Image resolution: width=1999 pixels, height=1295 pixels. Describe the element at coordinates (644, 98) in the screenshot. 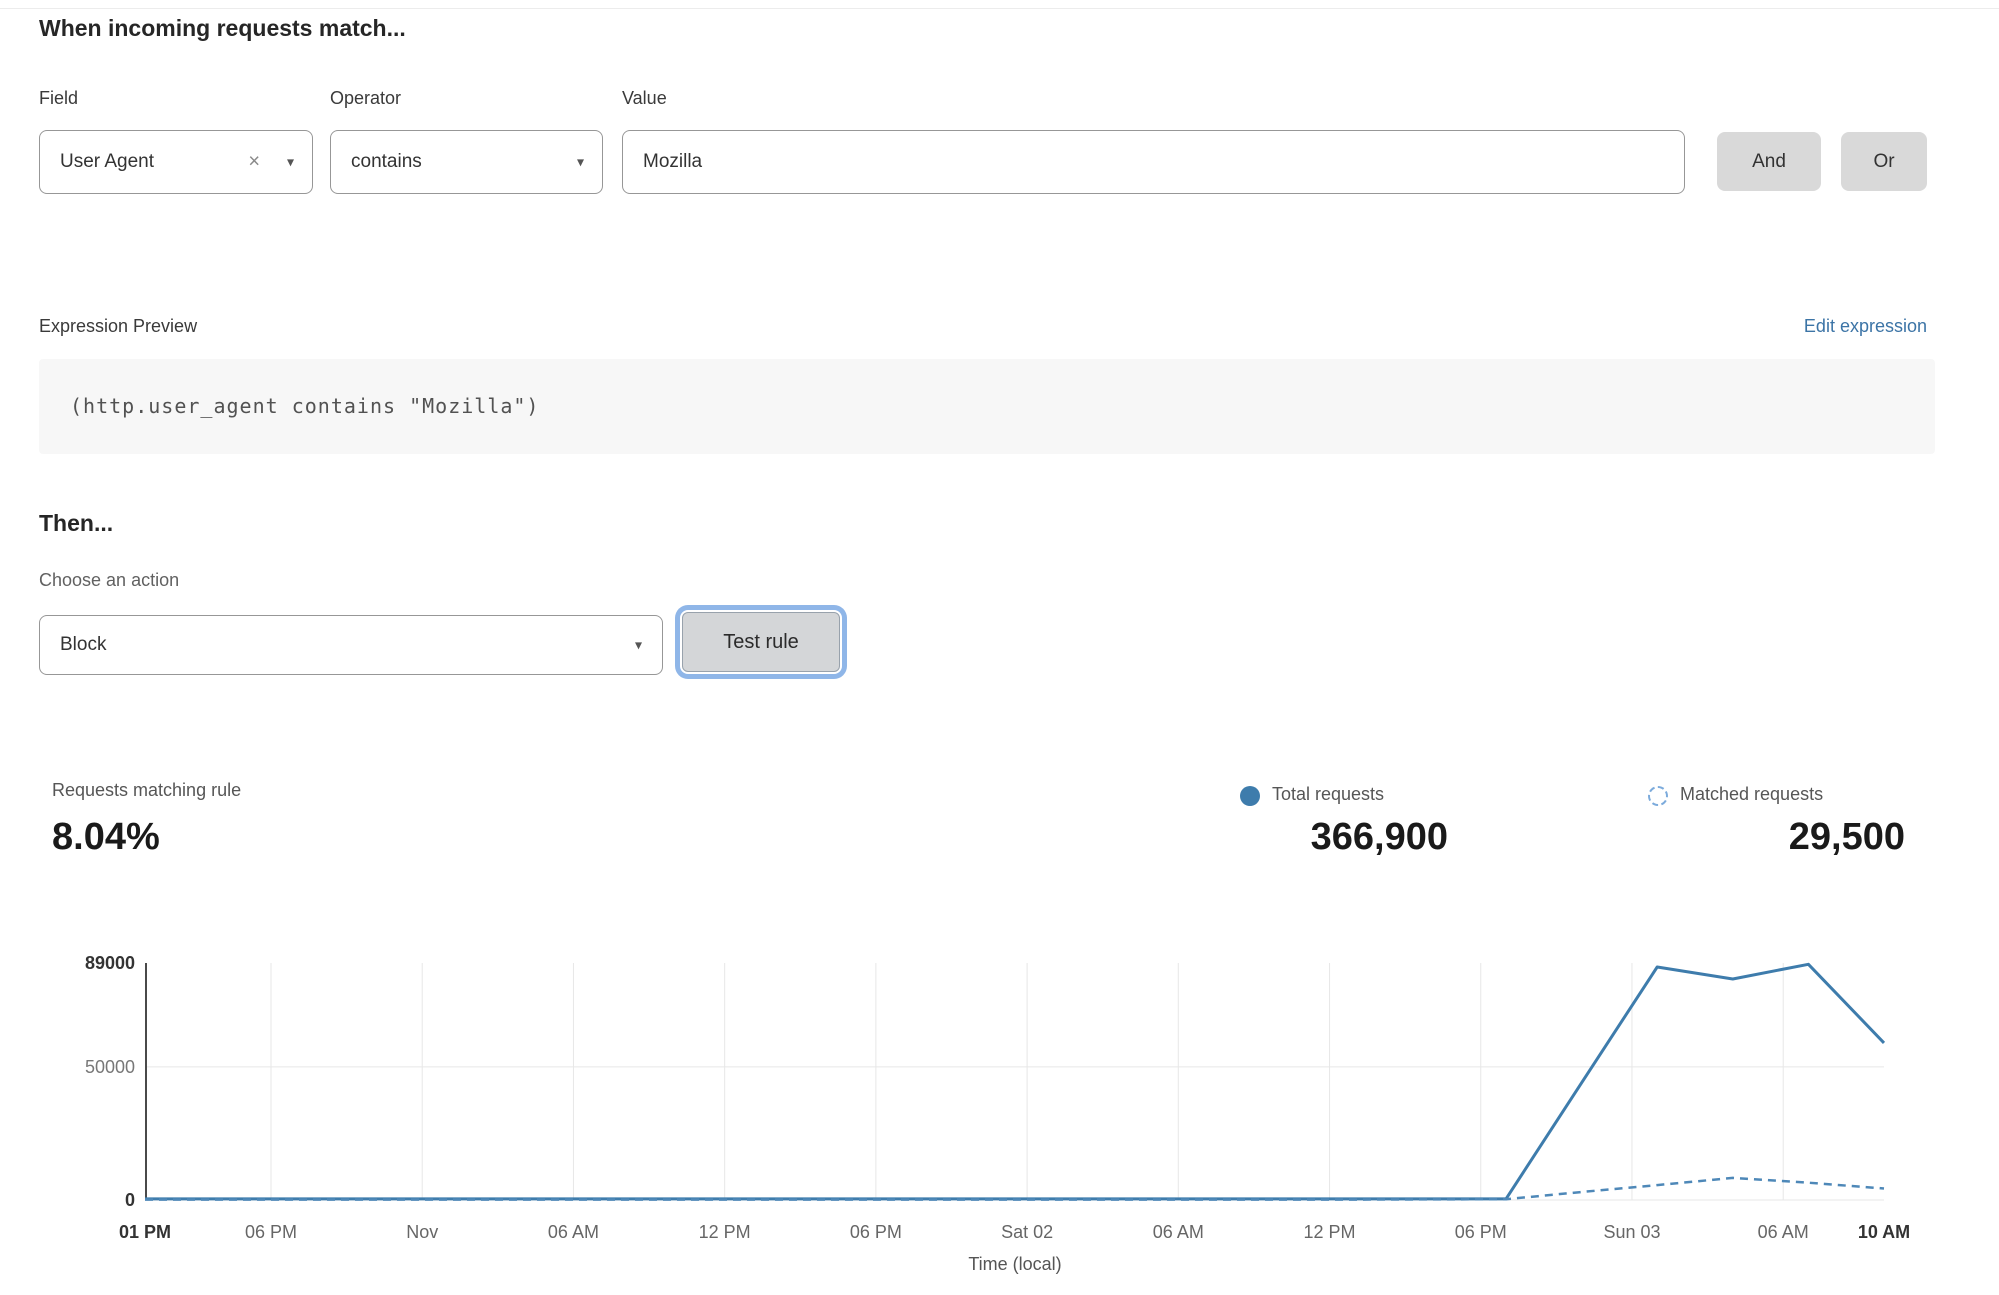

I see `value-label: Value` at that location.